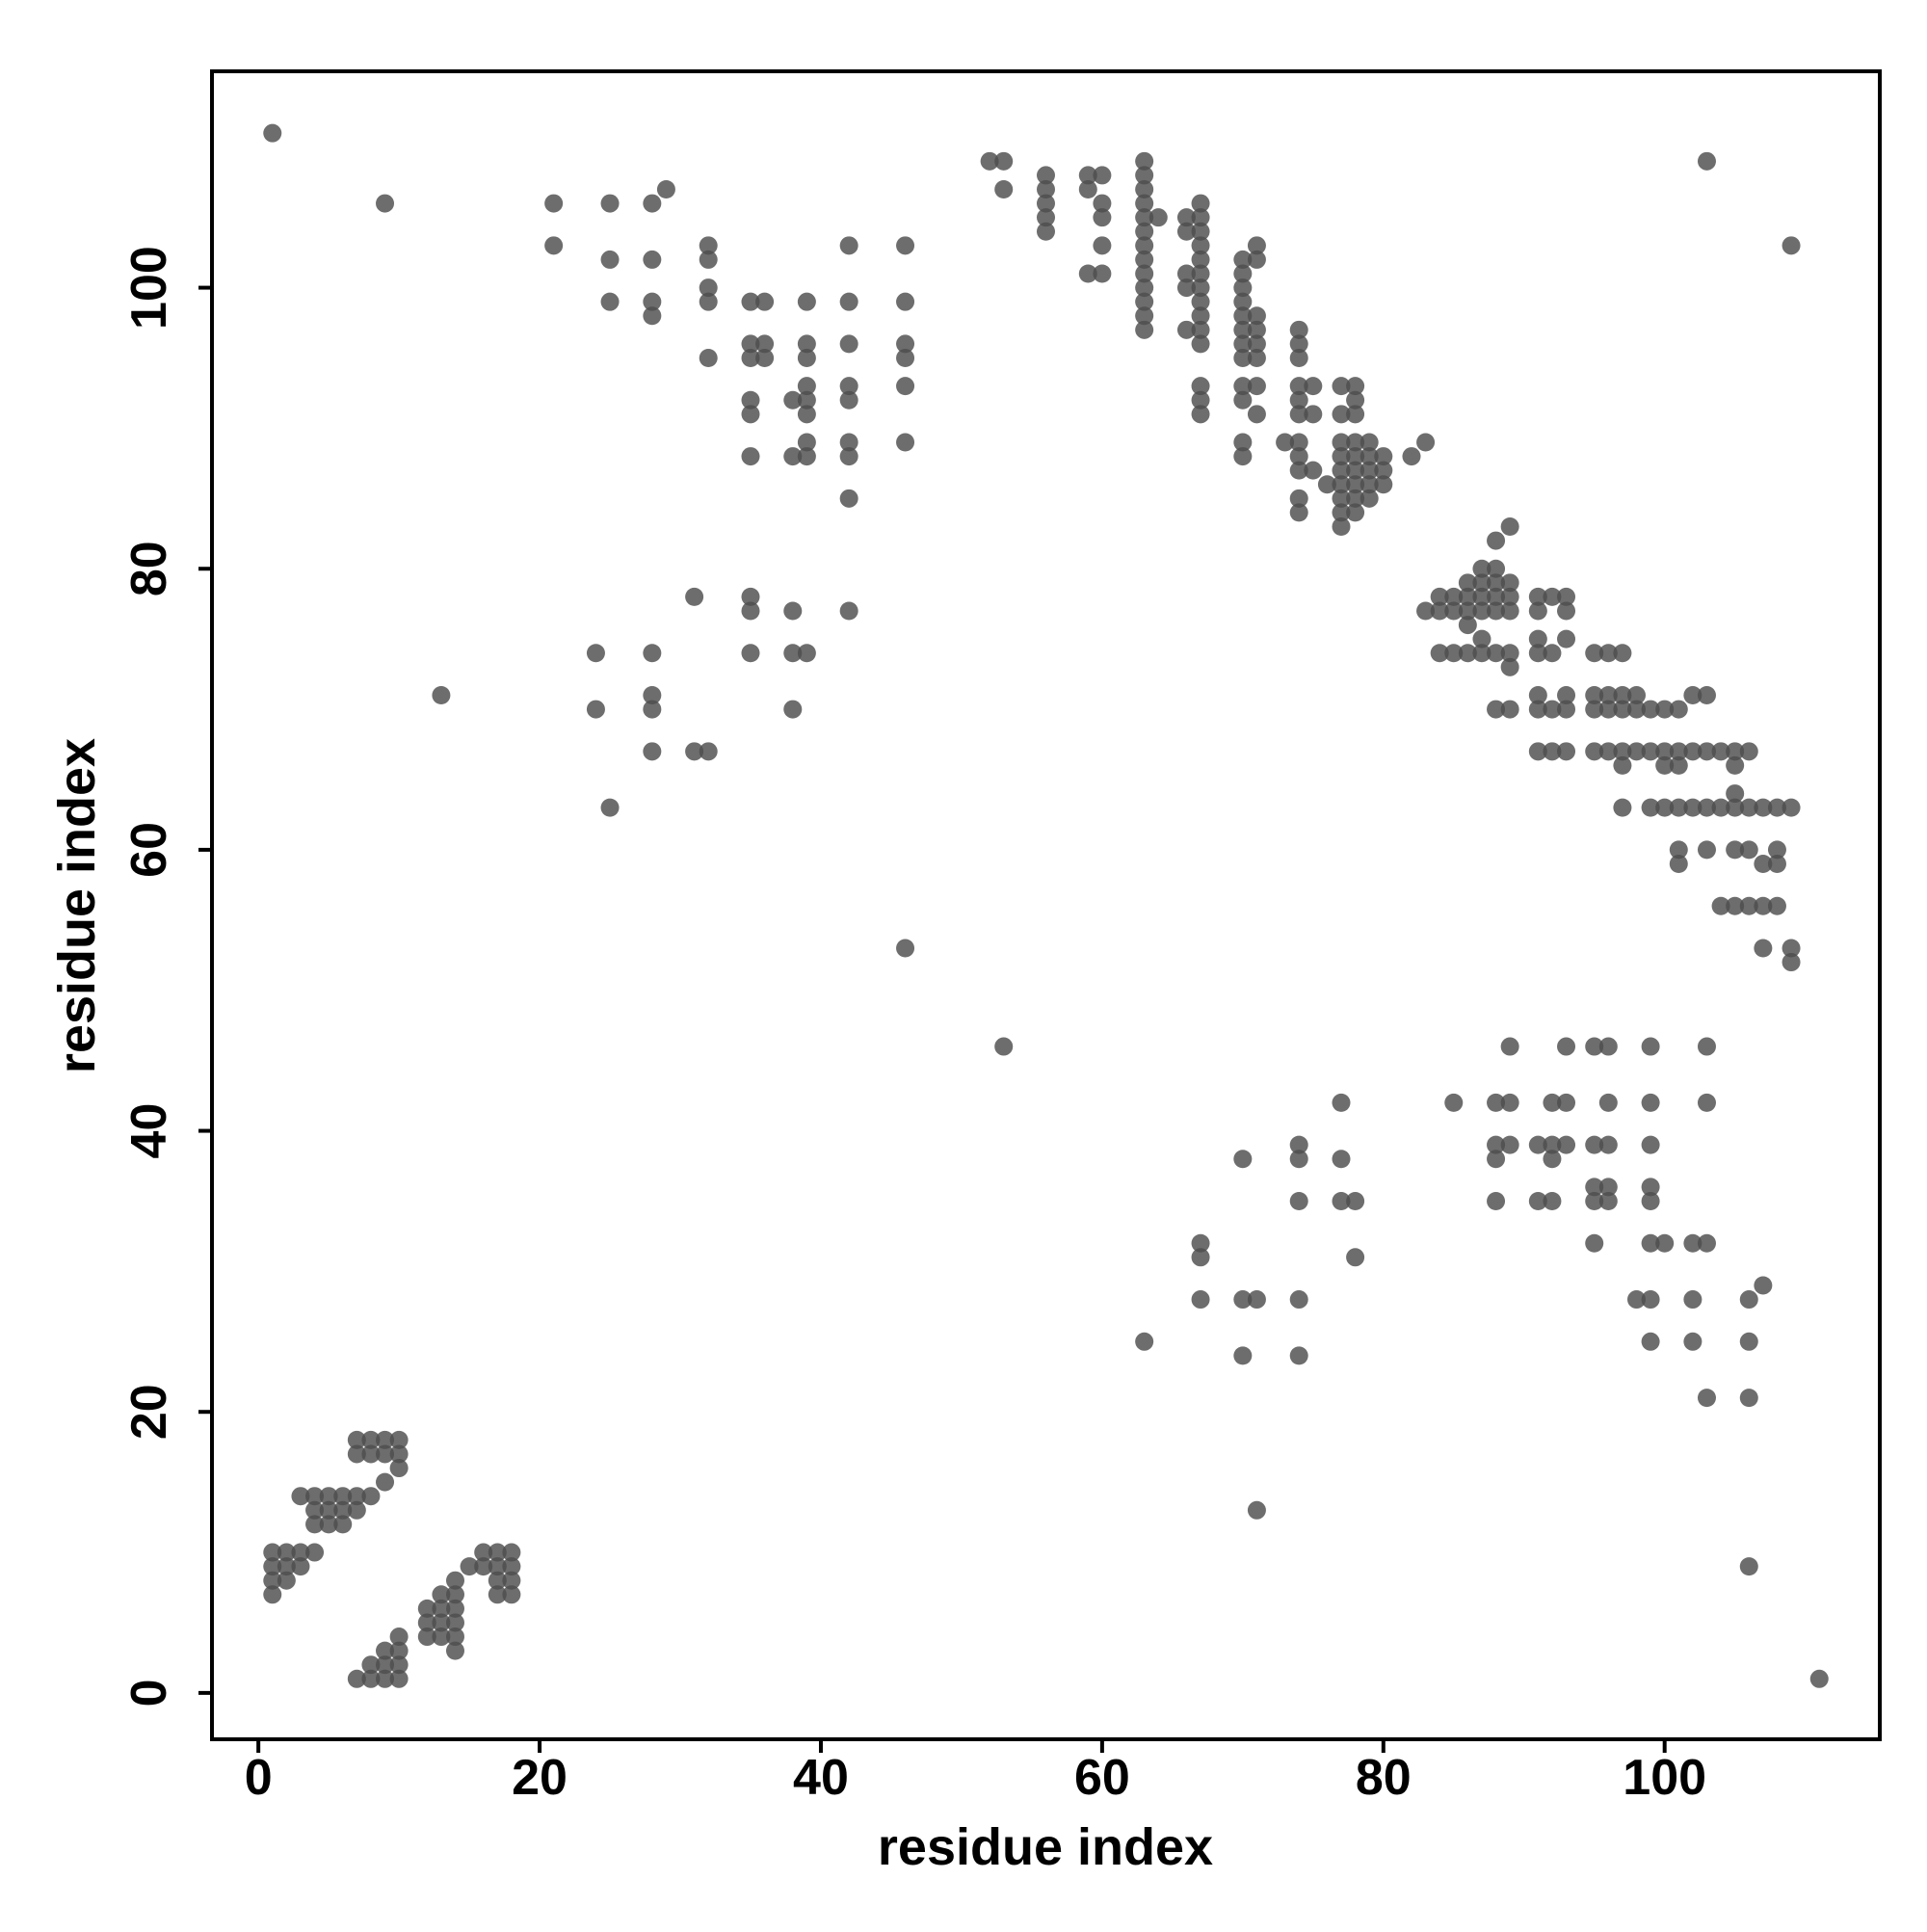 Image resolution: width=1927 pixels, height=1932 pixels. Describe the element at coordinates (149, 568) in the screenshot. I see `y-tick-label: 80` at that location.